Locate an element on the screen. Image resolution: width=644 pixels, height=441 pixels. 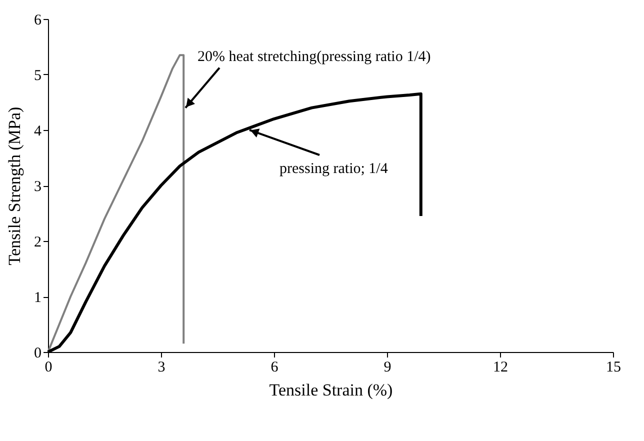
annotation: 20% heat stretching(pressing ratio 1/4) is located at coordinates (314, 56).